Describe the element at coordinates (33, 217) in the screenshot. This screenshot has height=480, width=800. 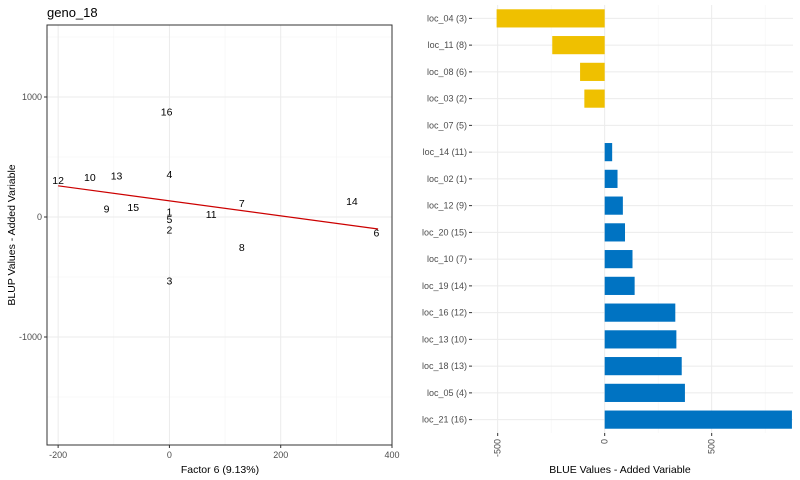
I see `scatter-y-ticks: -1000 0 1000` at that location.